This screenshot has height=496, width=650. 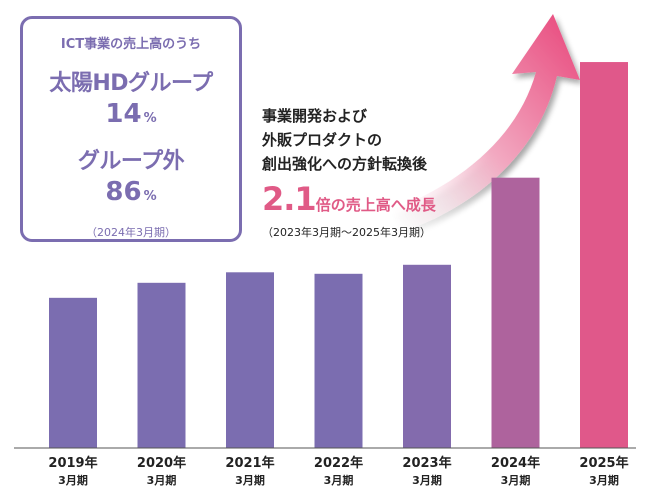 I want to click on x-tick-label-5-0: 2024年, so click(x=515, y=463).